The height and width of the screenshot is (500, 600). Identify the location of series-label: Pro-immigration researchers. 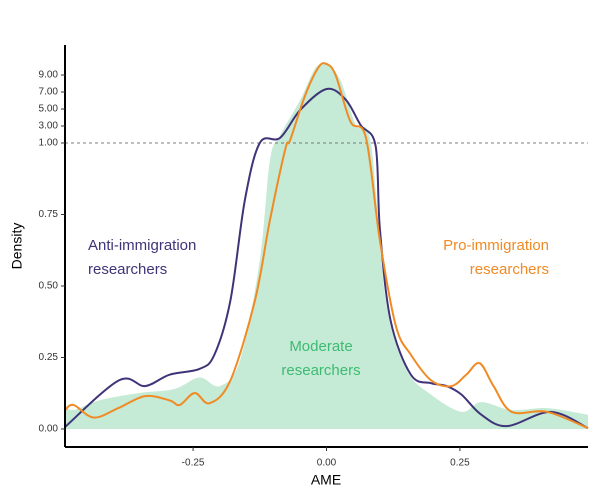
(496, 257).